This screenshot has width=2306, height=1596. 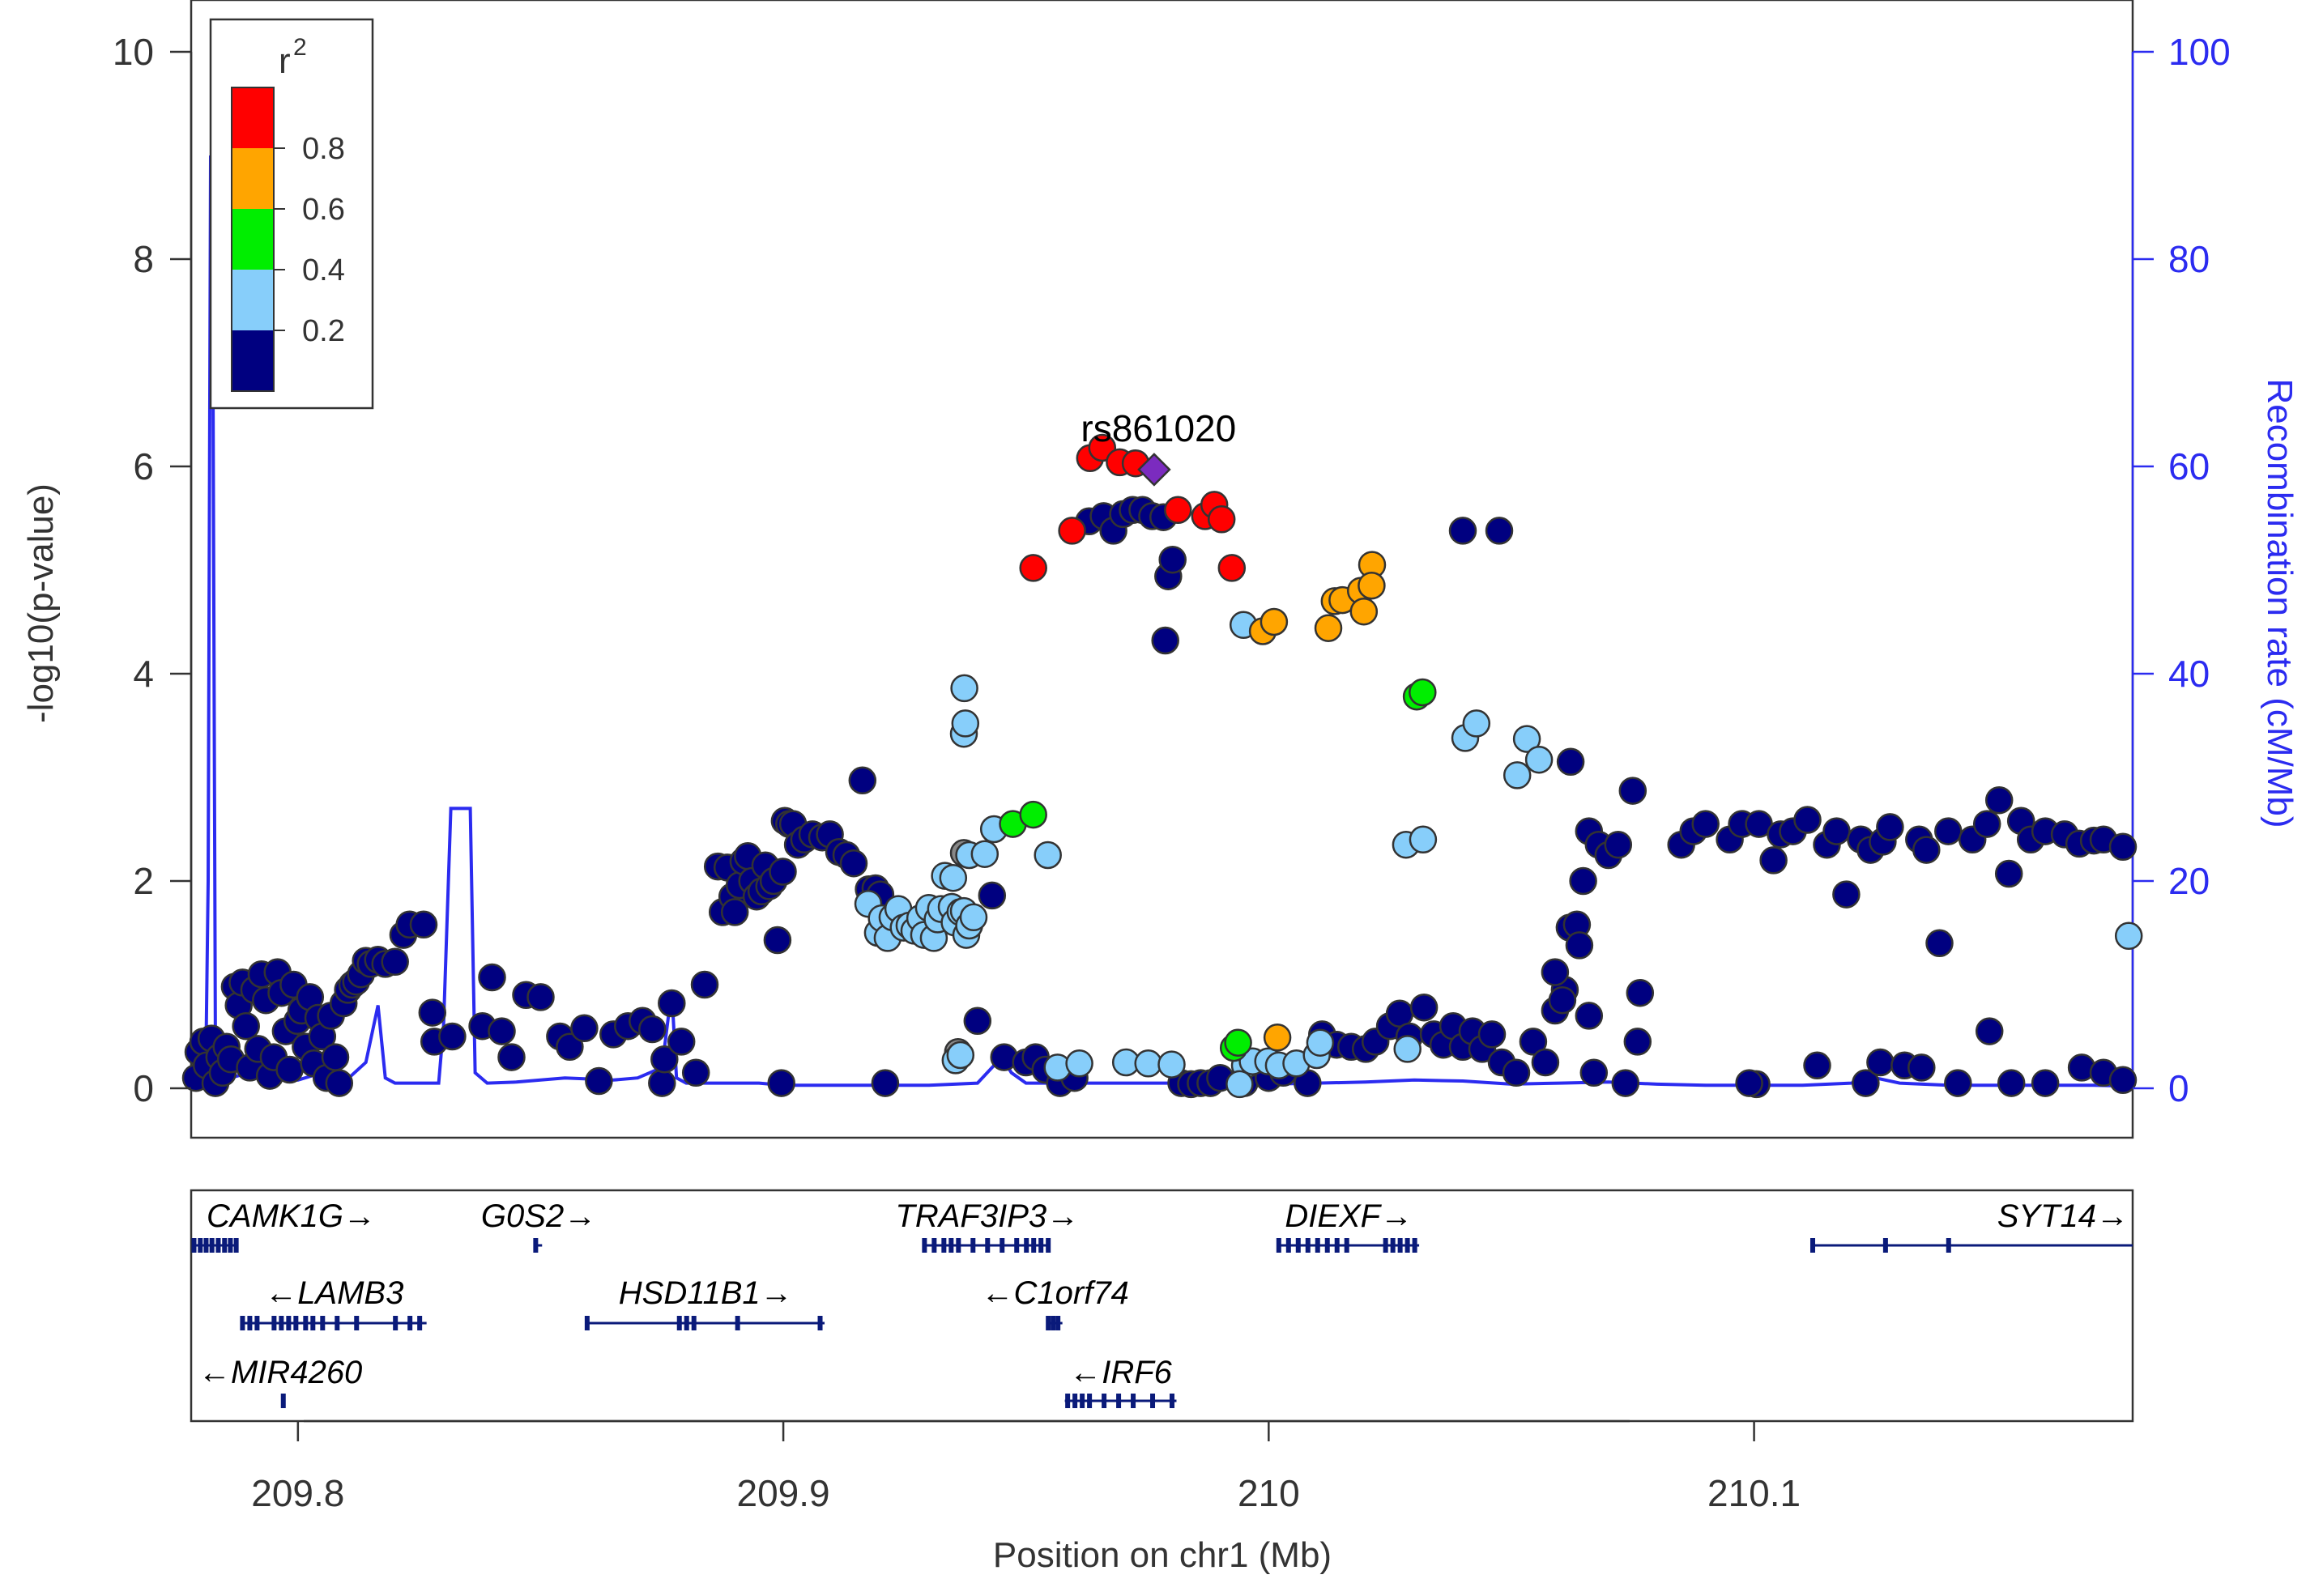 I want to click on gene-camk1g: CAMK1G→, so click(x=283, y=1225).